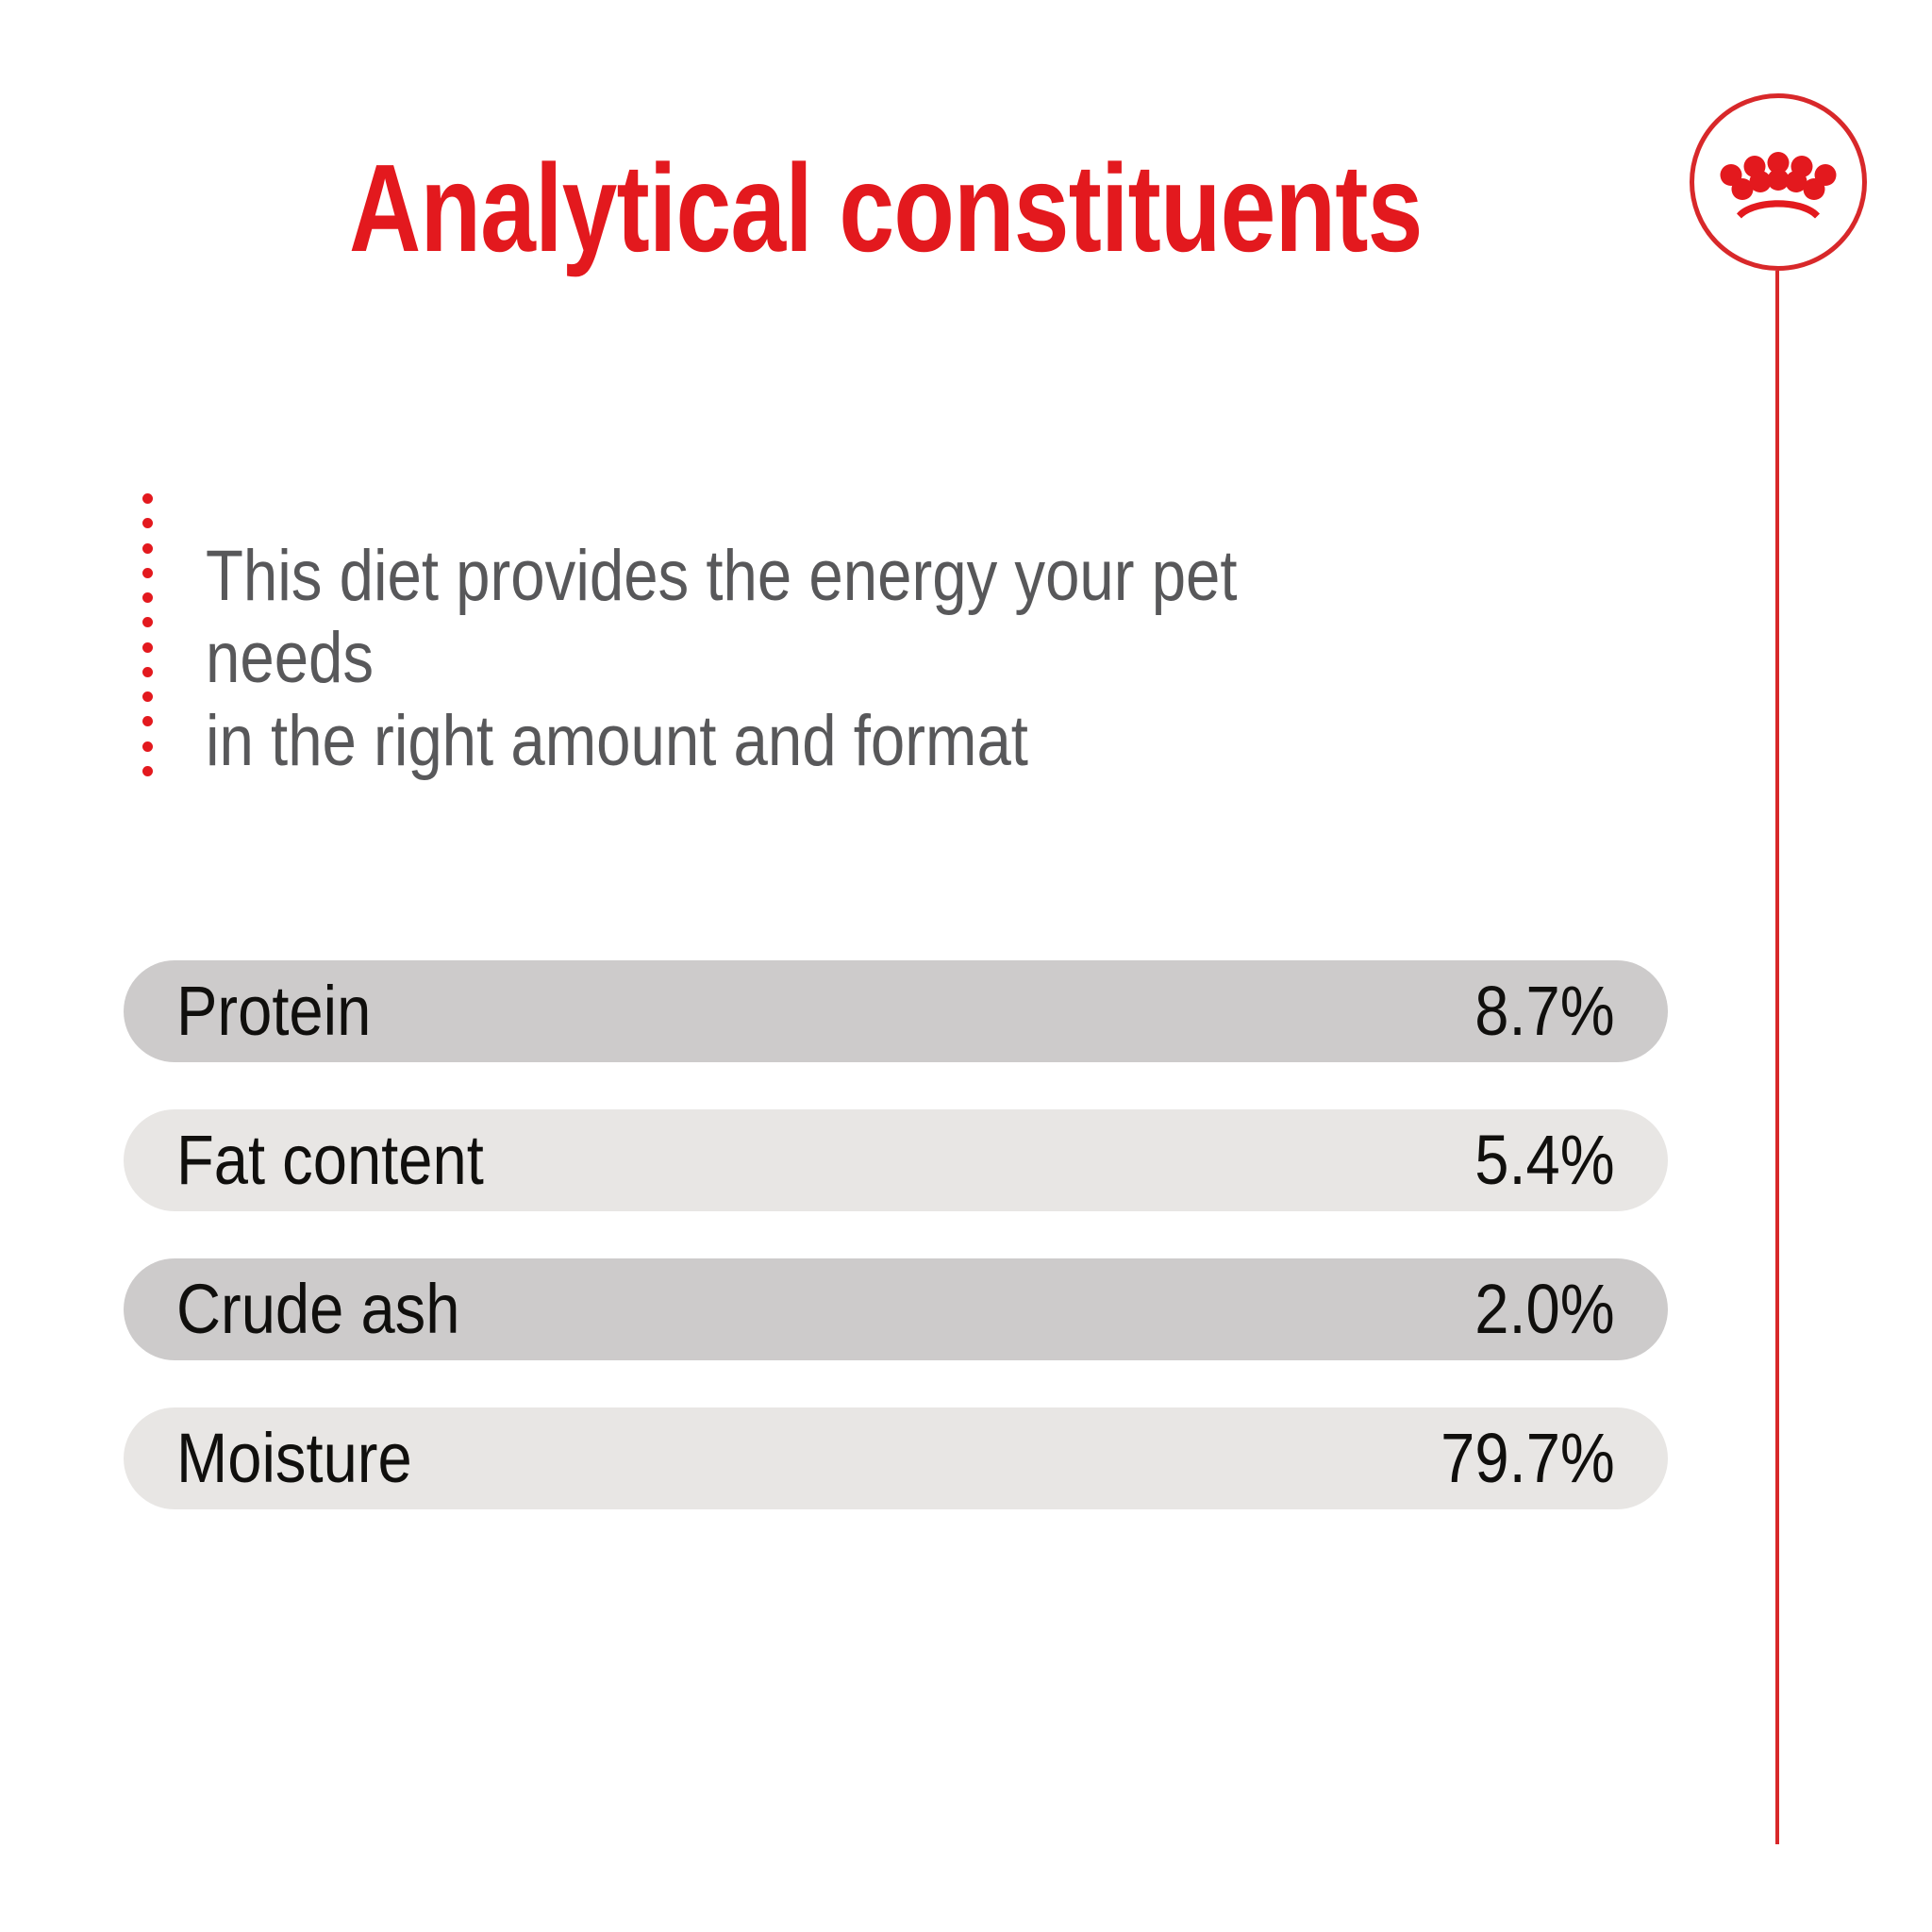 The height and width of the screenshot is (1932, 1932). I want to click on page-title: Analytical constituents, so click(886, 208).